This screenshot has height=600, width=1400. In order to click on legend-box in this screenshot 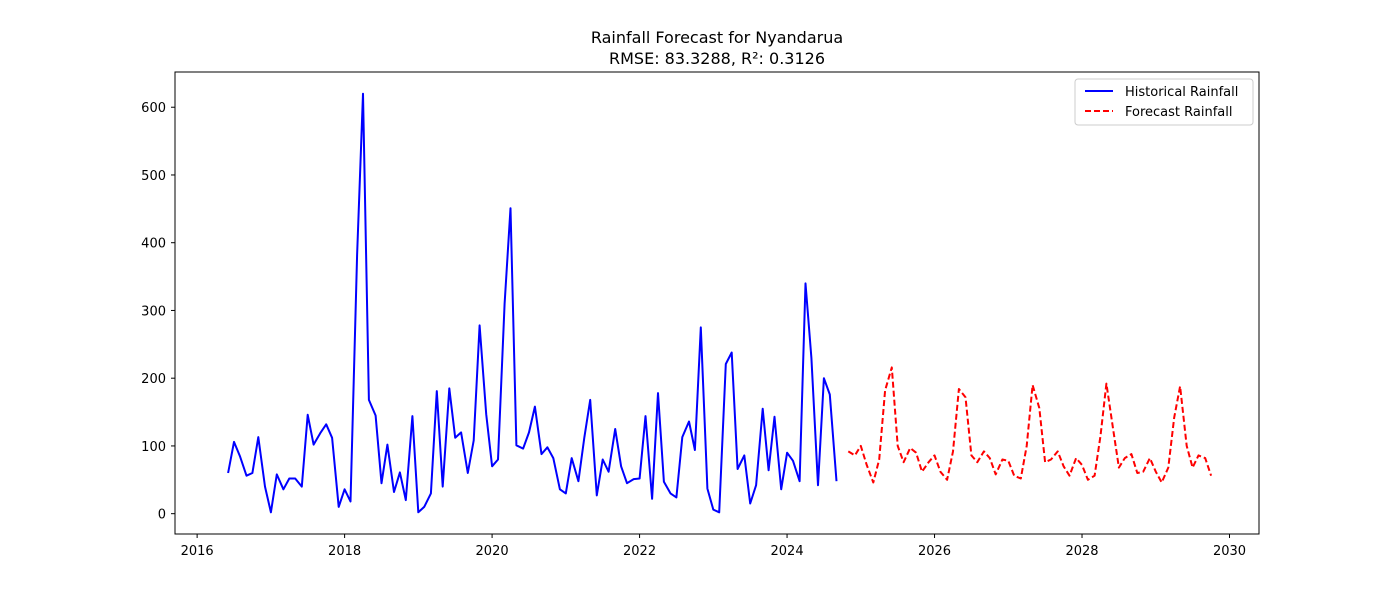, I will do `click(1164, 102)`.